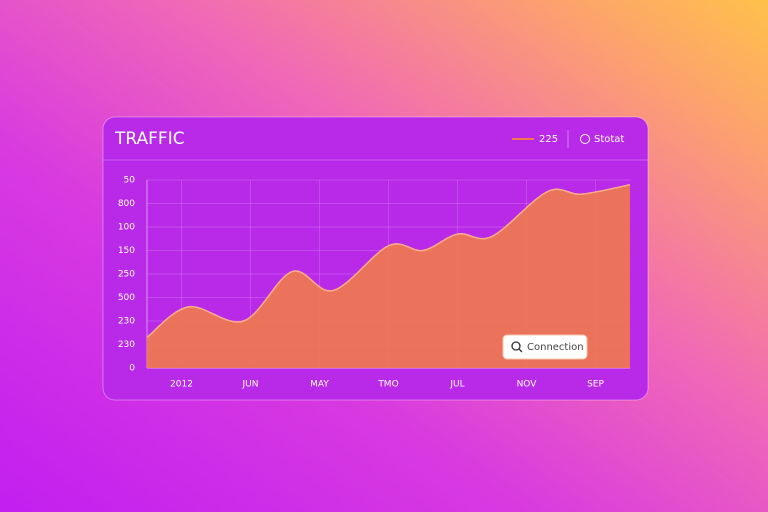 This screenshot has width=768, height=512. What do you see at coordinates (130, 181) in the screenshot?
I see `y-tick-label: 50` at bounding box center [130, 181].